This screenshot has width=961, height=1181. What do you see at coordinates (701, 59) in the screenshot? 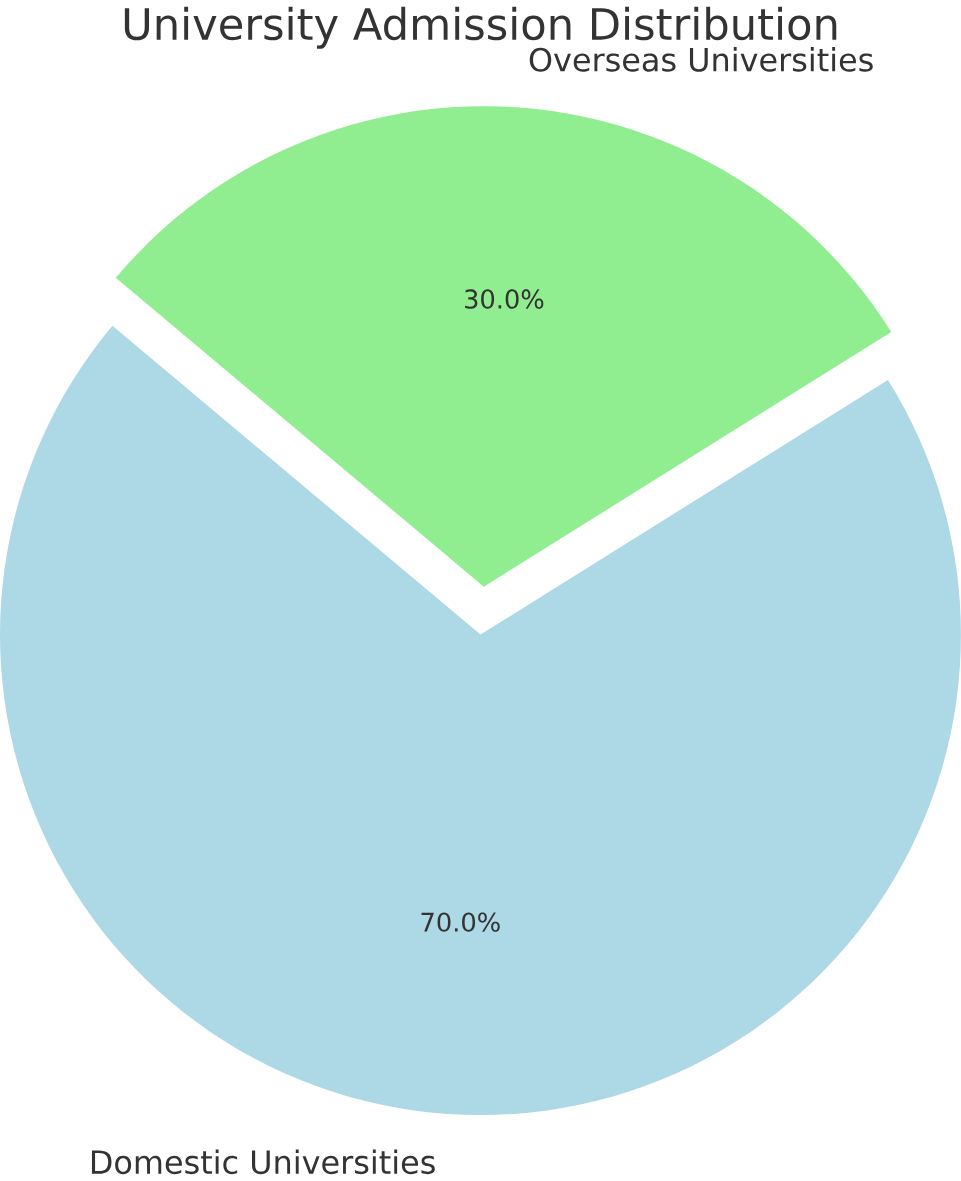
I see `slice-label: Overseas Universities` at bounding box center [701, 59].